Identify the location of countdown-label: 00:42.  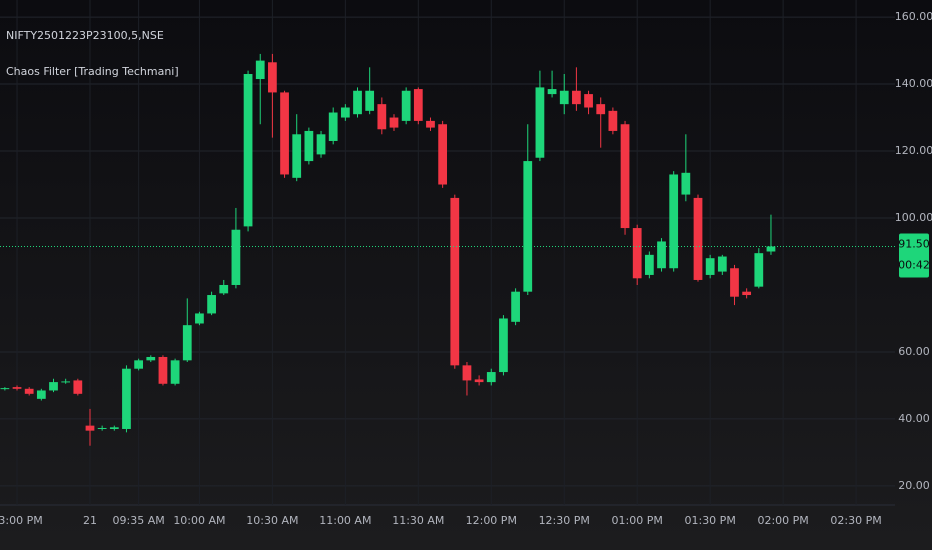
(914, 264).